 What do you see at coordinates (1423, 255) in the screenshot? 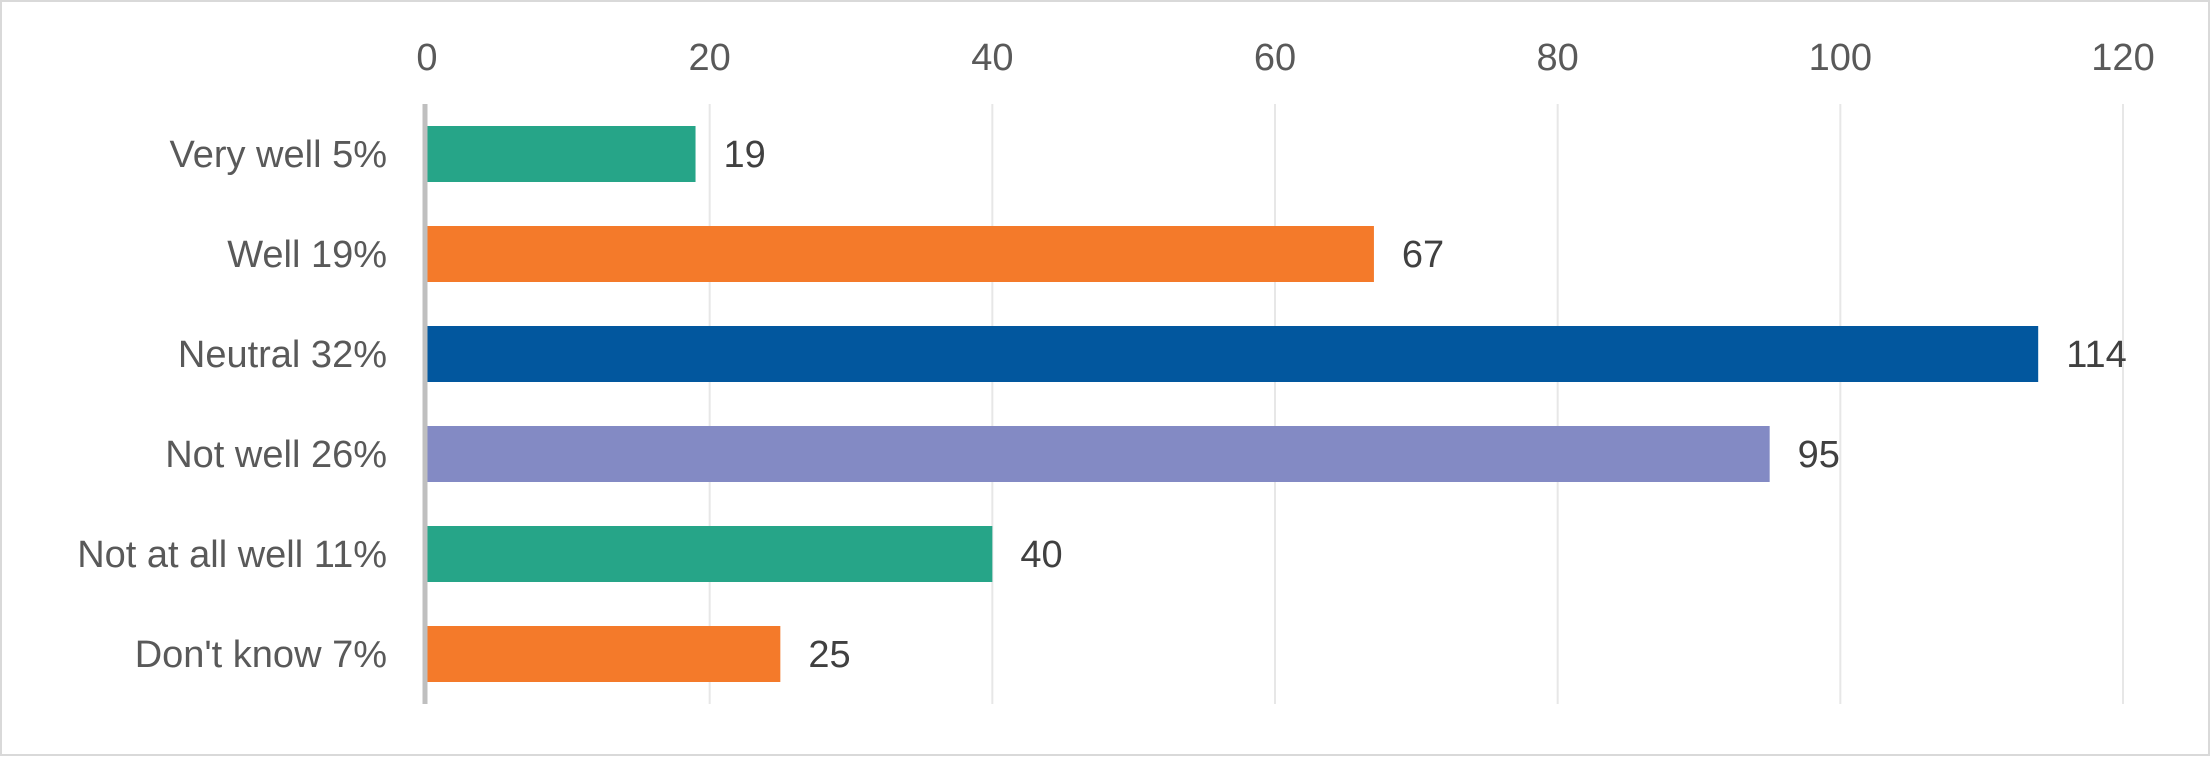
I see `data-label: 67` at bounding box center [1423, 255].